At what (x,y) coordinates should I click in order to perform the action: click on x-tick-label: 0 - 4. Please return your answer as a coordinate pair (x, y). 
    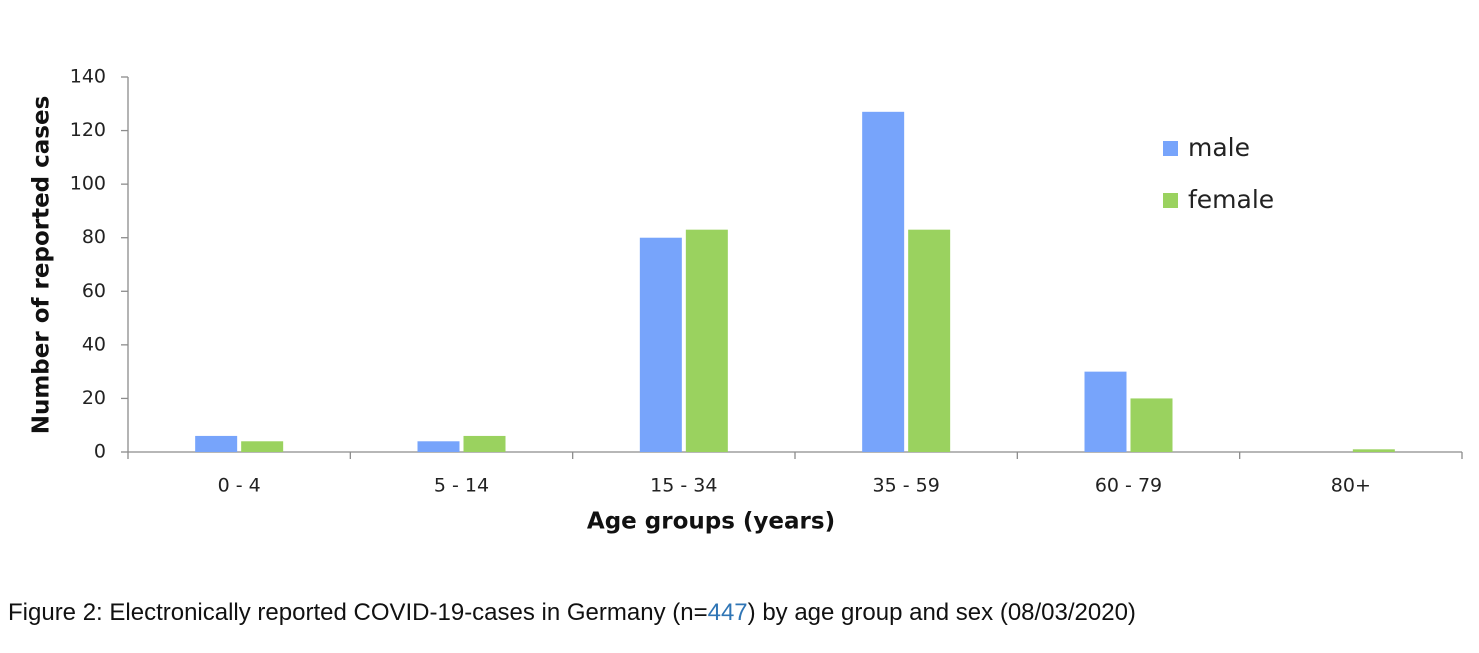
    Looking at the image, I should click on (239, 486).